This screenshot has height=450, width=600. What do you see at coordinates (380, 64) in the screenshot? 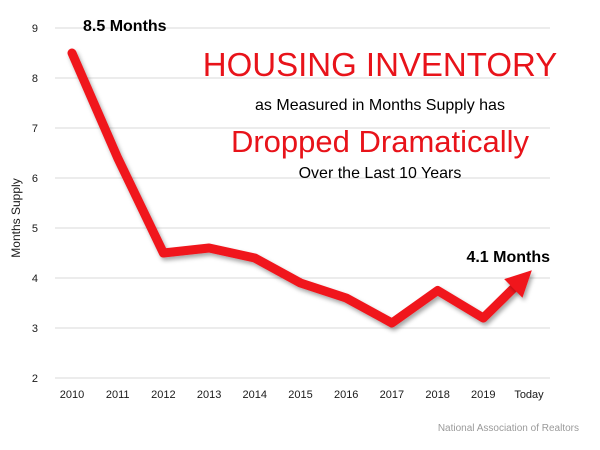
I see `chart-title-line-1: HOUSING INVENTORY` at bounding box center [380, 64].